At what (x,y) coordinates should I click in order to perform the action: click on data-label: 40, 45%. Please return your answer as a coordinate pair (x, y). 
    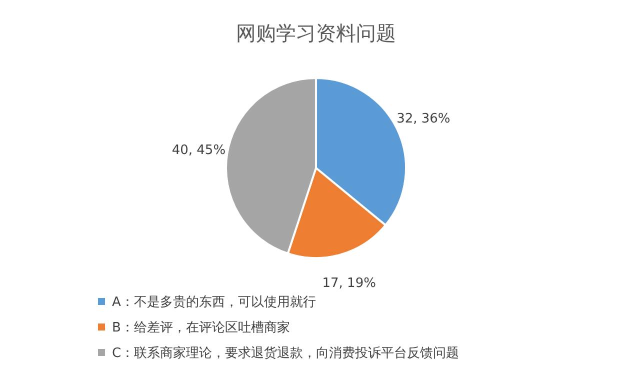
    Looking at the image, I should click on (199, 150).